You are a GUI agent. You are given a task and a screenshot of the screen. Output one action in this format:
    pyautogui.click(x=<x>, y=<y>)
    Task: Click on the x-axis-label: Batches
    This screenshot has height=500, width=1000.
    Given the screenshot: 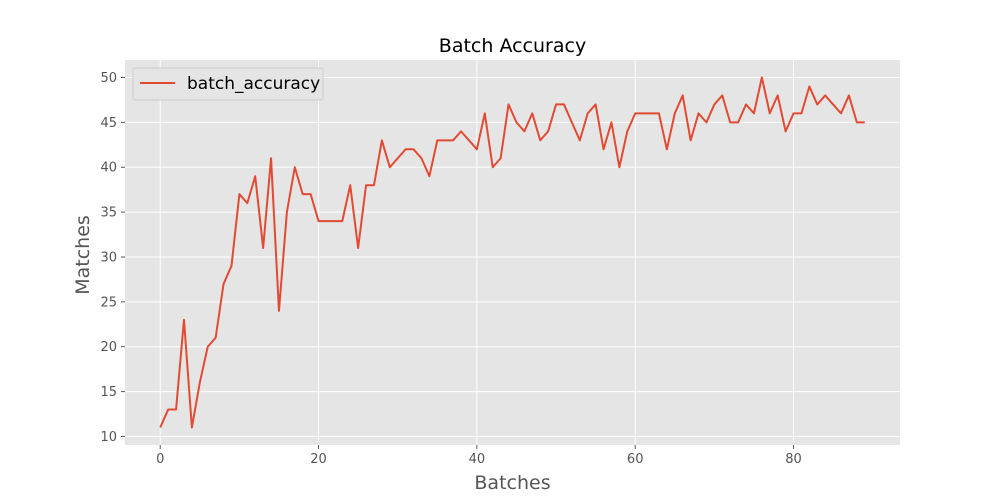 What is the action you would take?
    pyautogui.click(x=512, y=483)
    